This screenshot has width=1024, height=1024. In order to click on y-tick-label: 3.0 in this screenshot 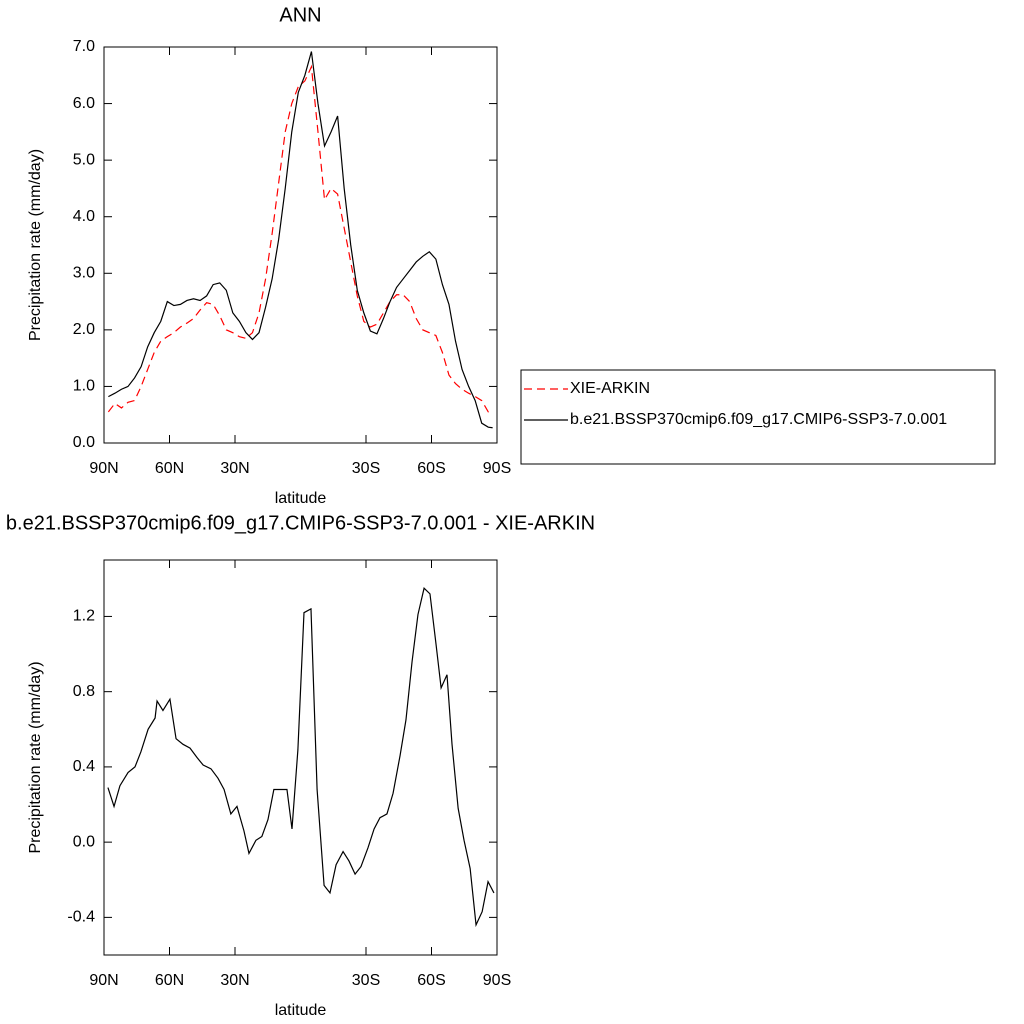, I will do `click(84, 273)`.